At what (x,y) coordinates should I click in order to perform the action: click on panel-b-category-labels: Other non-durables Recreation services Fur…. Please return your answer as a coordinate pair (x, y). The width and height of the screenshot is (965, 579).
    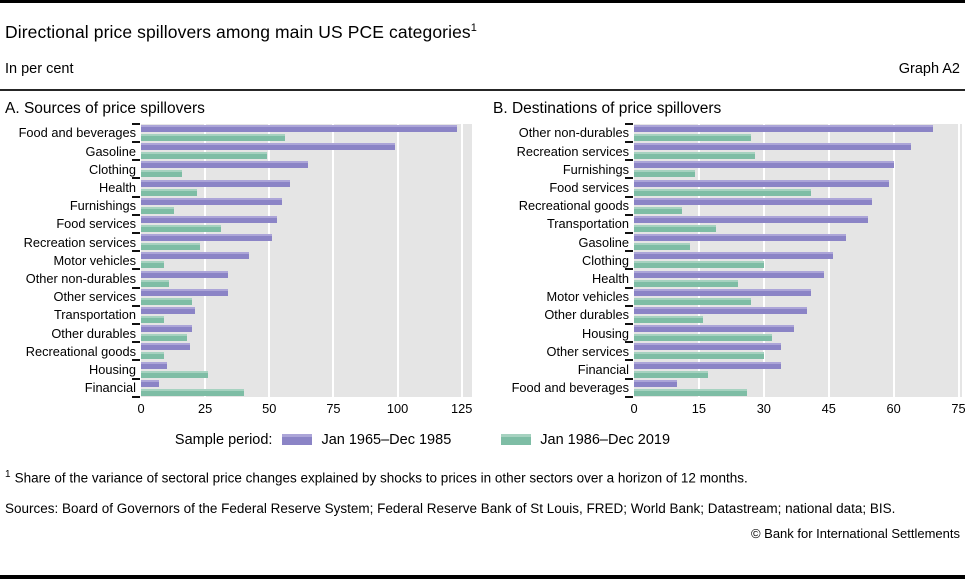
    Looking at the image, I should click on (563, 260).